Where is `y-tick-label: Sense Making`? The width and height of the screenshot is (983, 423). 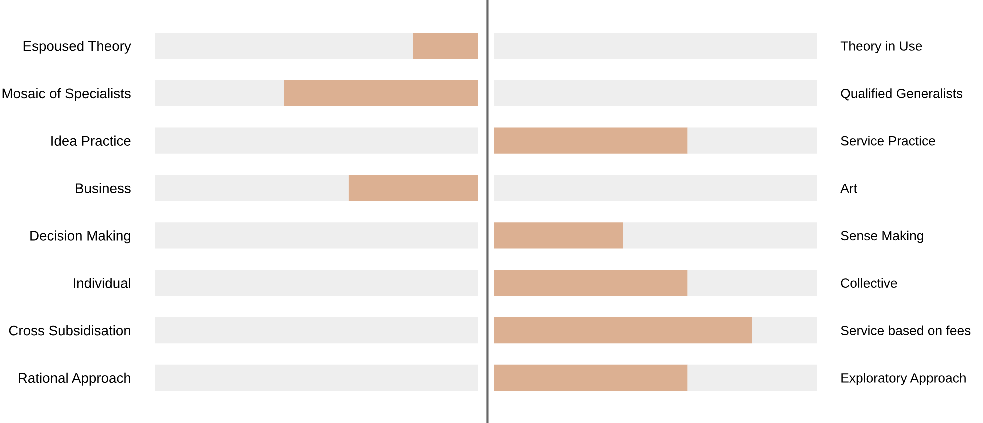
y-tick-label: Sense Making is located at coordinates (882, 237).